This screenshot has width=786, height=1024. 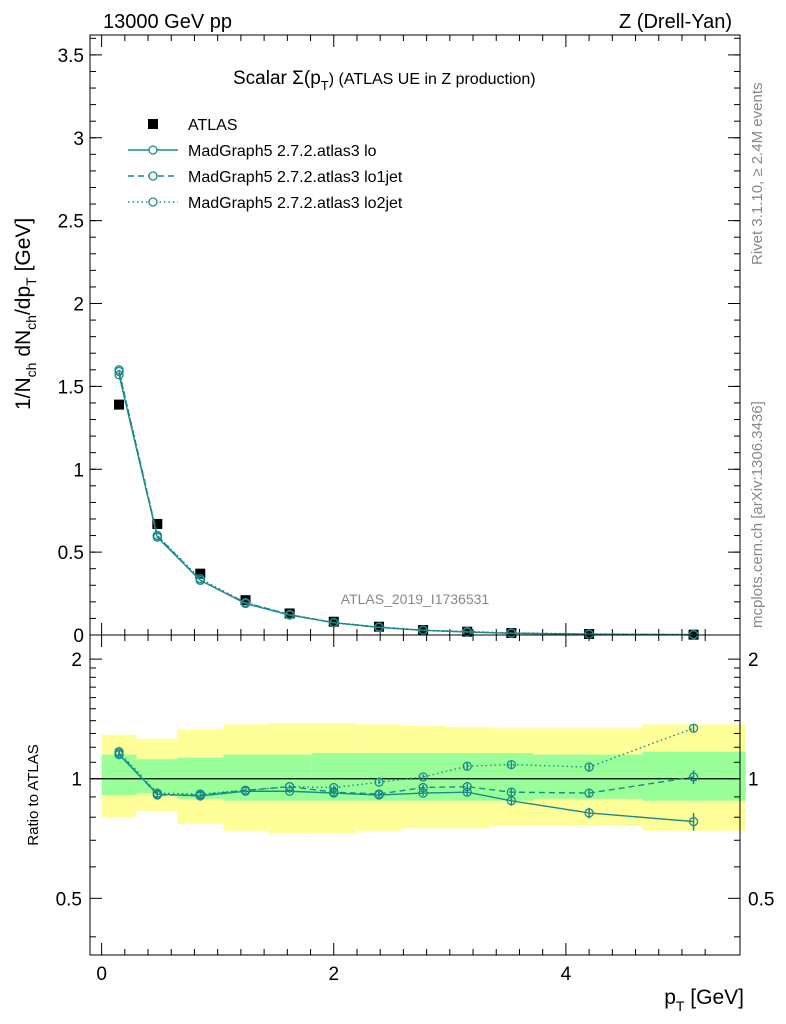 I want to click on ratio-y-tick-label-right: 1, so click(x=753, y=780).